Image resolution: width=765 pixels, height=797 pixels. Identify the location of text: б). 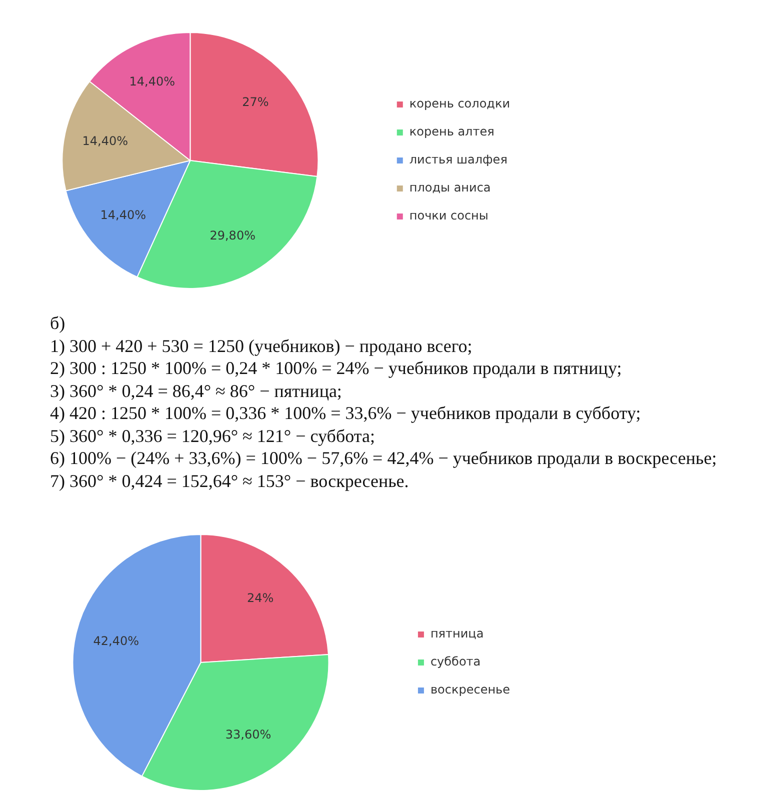
(58, 323).